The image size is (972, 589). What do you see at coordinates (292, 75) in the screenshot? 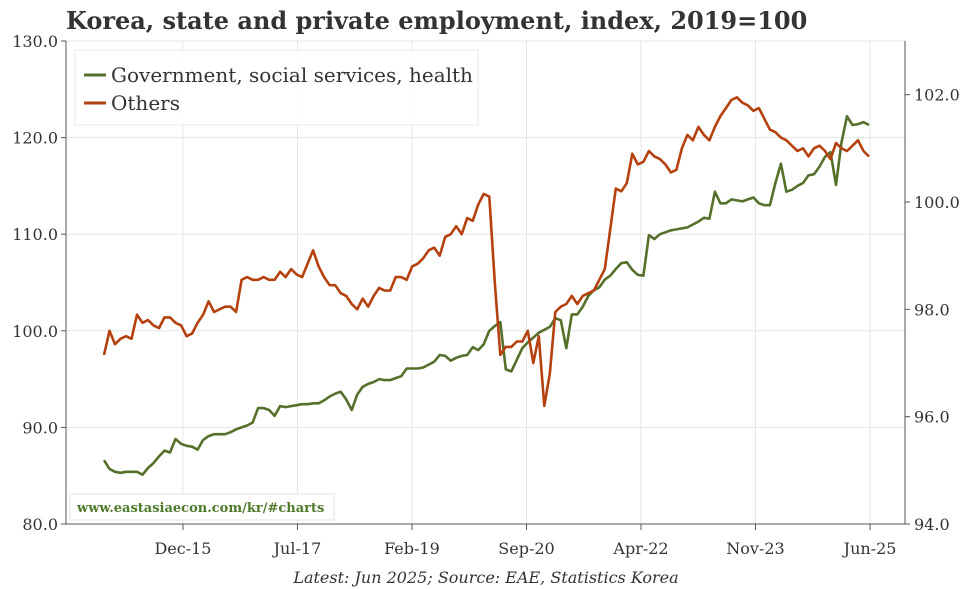
I see `legend-label-government: Government, social services, health` at bounding box center [292, 75].